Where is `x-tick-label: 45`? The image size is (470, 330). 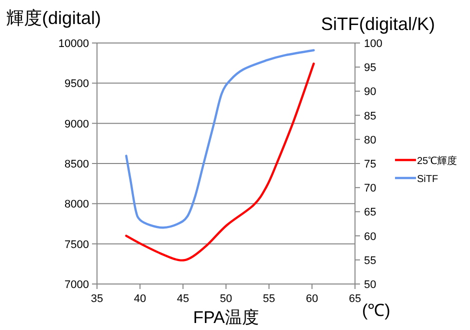 x-tick-label: 45 is located at coordinates (183, 299).